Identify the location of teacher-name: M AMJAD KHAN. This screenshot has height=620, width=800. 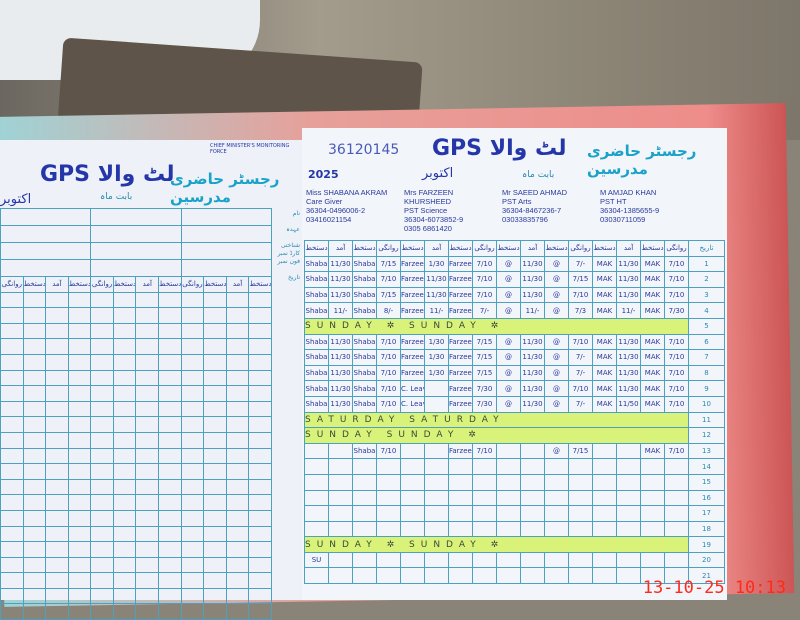
(628, 192).